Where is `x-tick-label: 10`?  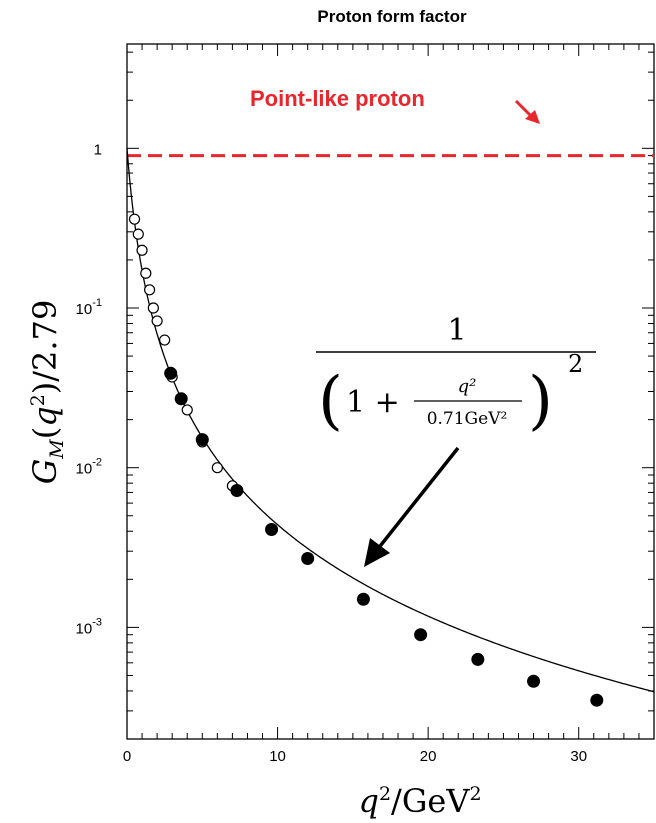
x-tick-label: 10 is located at coordinates (277, 756).